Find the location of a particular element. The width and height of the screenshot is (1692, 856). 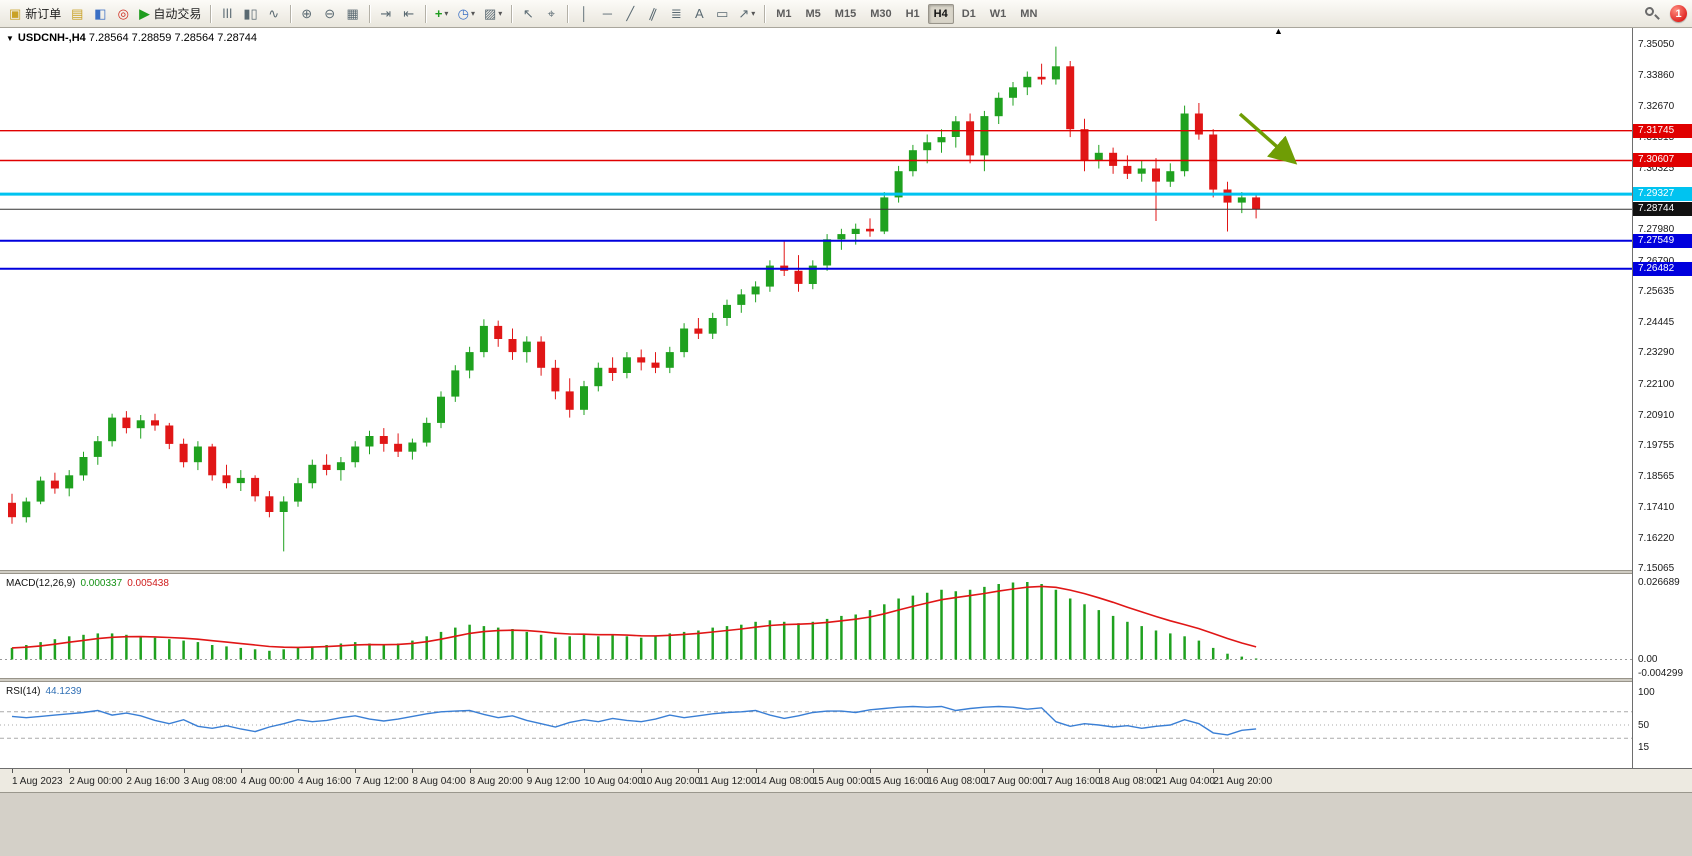

notification-badge: 1 is located at coordinates (1678, 13).